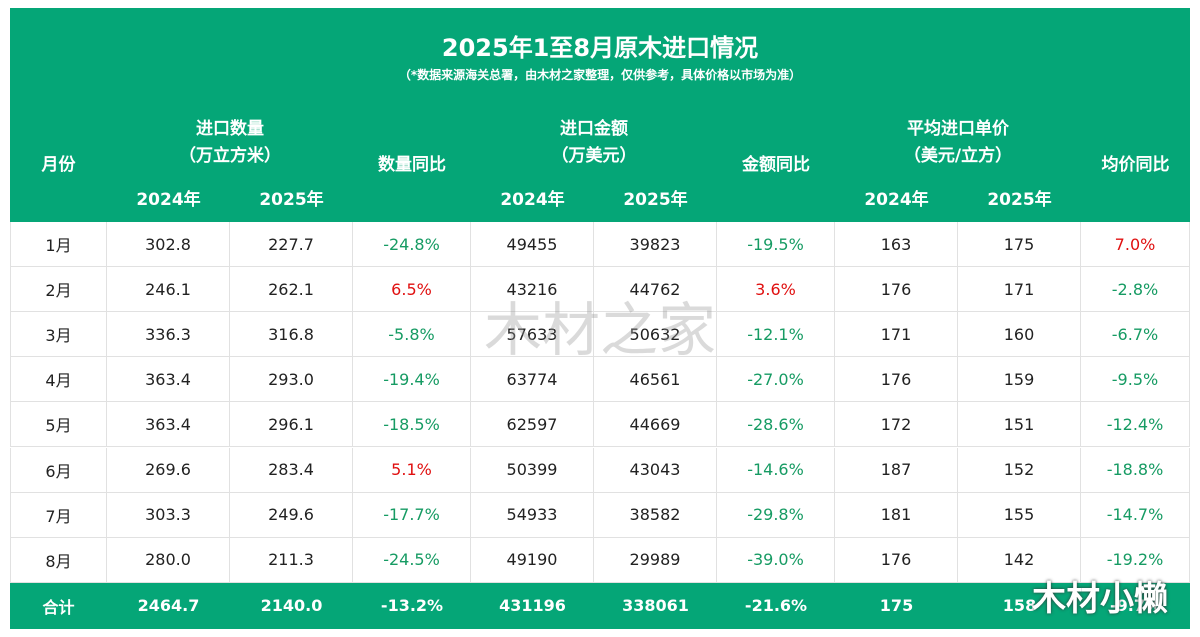 This screenshot has width=1200, height=637. What do you see at coordinates (958, 128) in the screenshot?
I see `group-name: 平均进口单价` at bounding box center [958, 128].